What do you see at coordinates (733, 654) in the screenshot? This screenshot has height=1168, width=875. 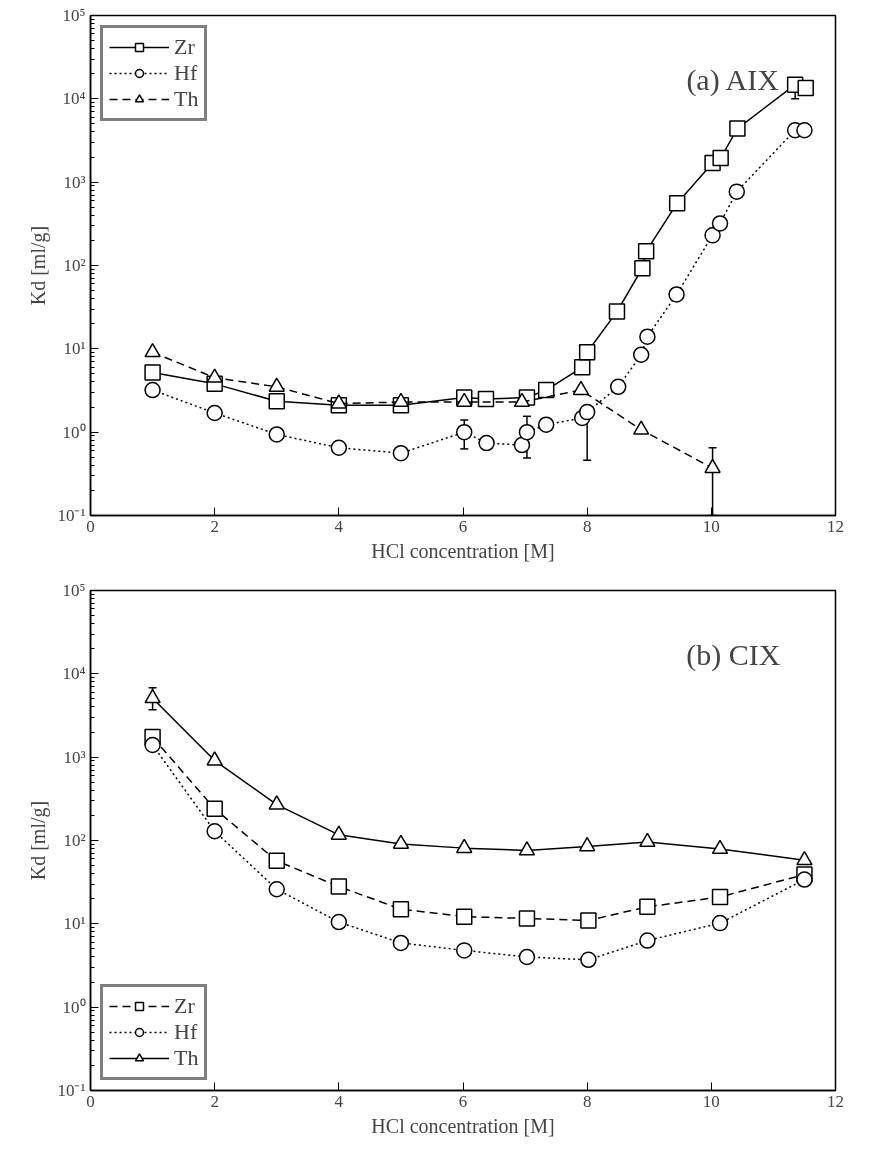 I see `annotation: (b) CIX` at bounding box center [733, 654].